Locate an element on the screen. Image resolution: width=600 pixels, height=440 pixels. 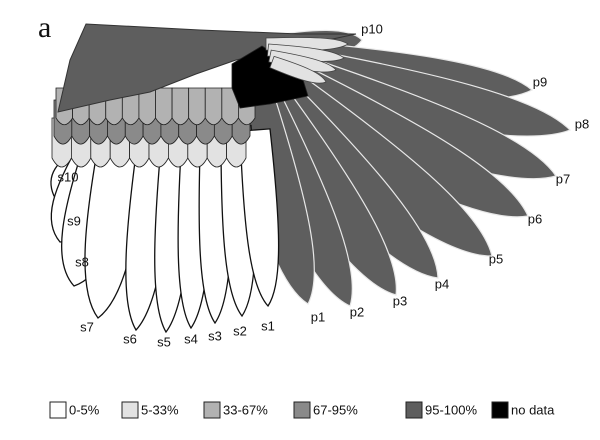
legend-label: 67-95% is located at coordinates (335, 409).